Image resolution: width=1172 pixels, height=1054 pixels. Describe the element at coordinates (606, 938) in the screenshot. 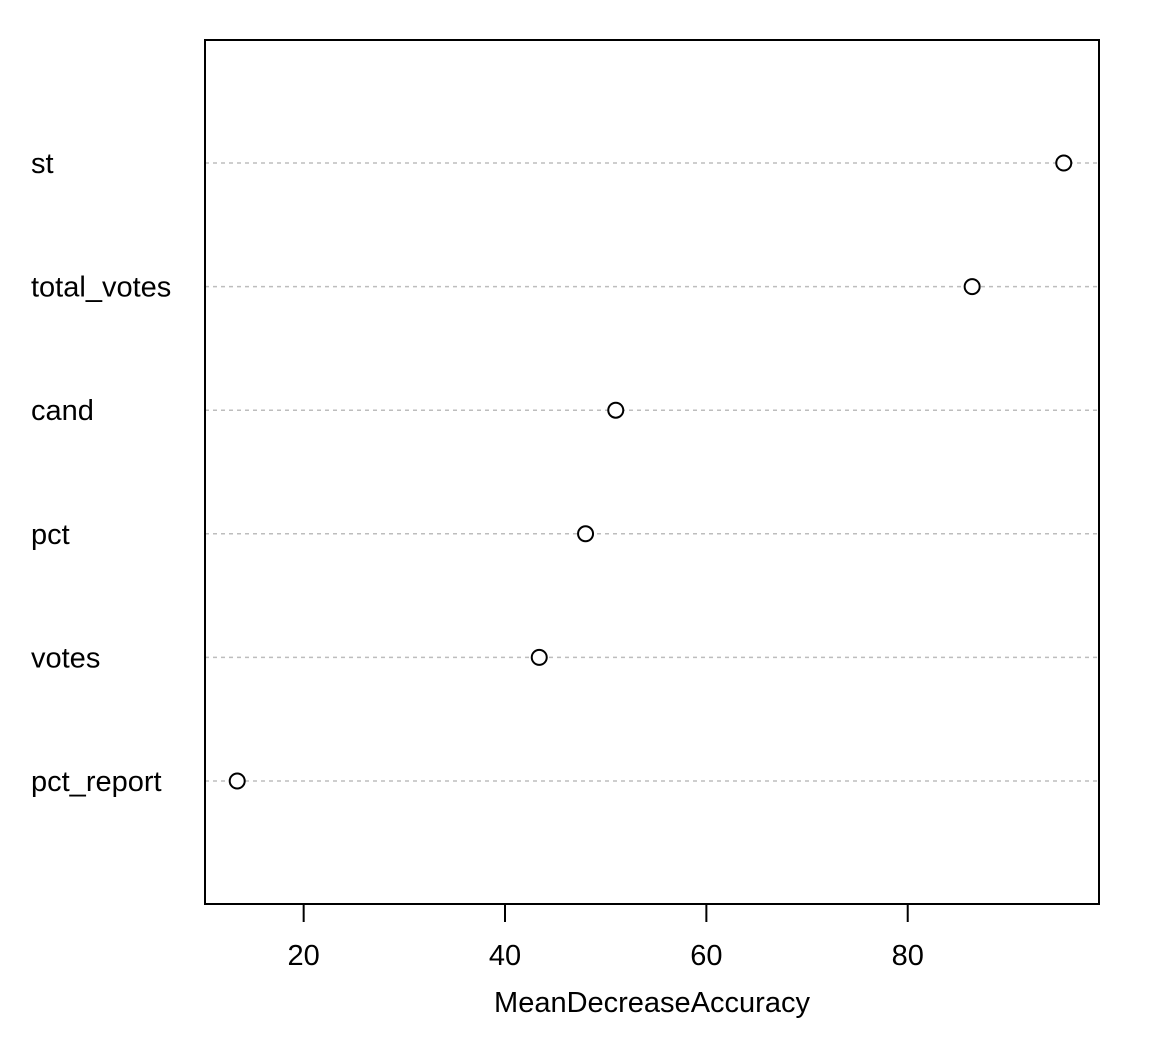

I see `x-axis: 20 40 60 80` at that location.